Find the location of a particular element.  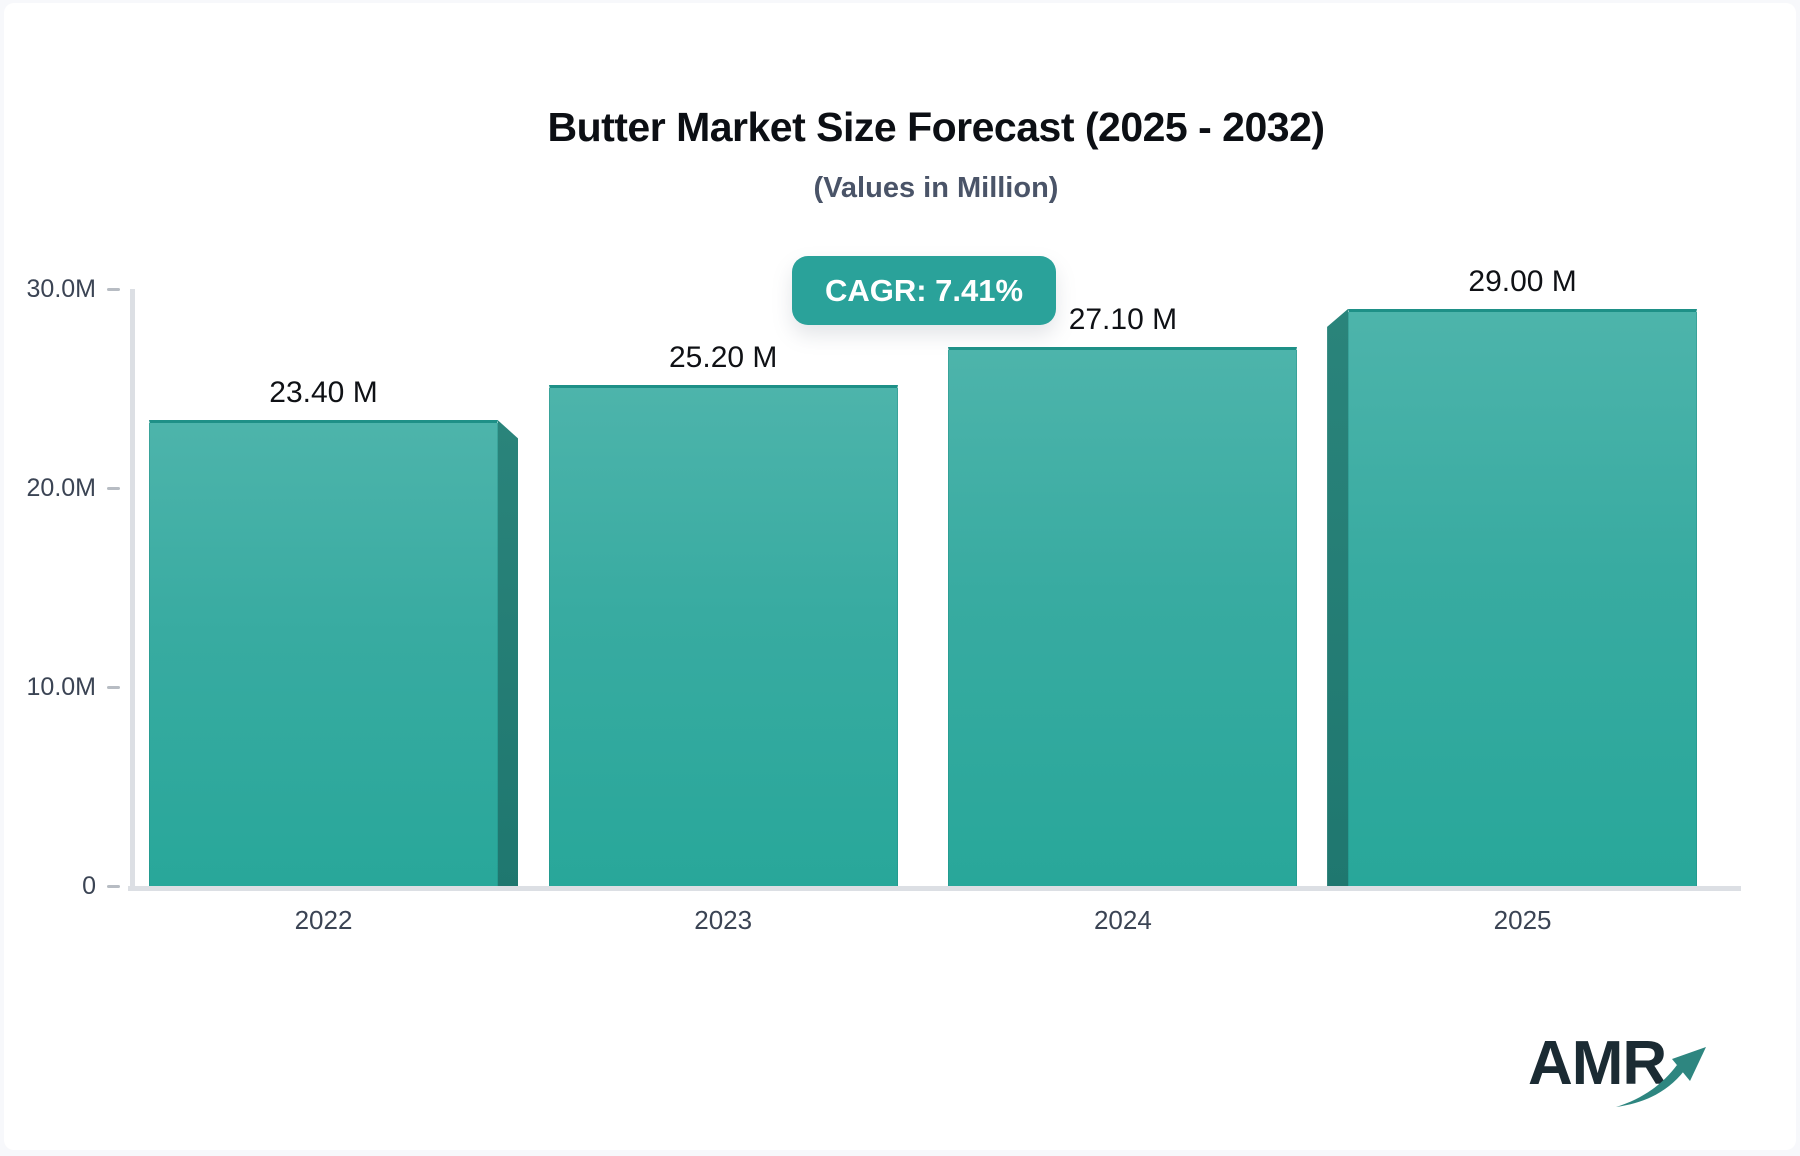

bar-2024 is located at coordinates (1123, 617).